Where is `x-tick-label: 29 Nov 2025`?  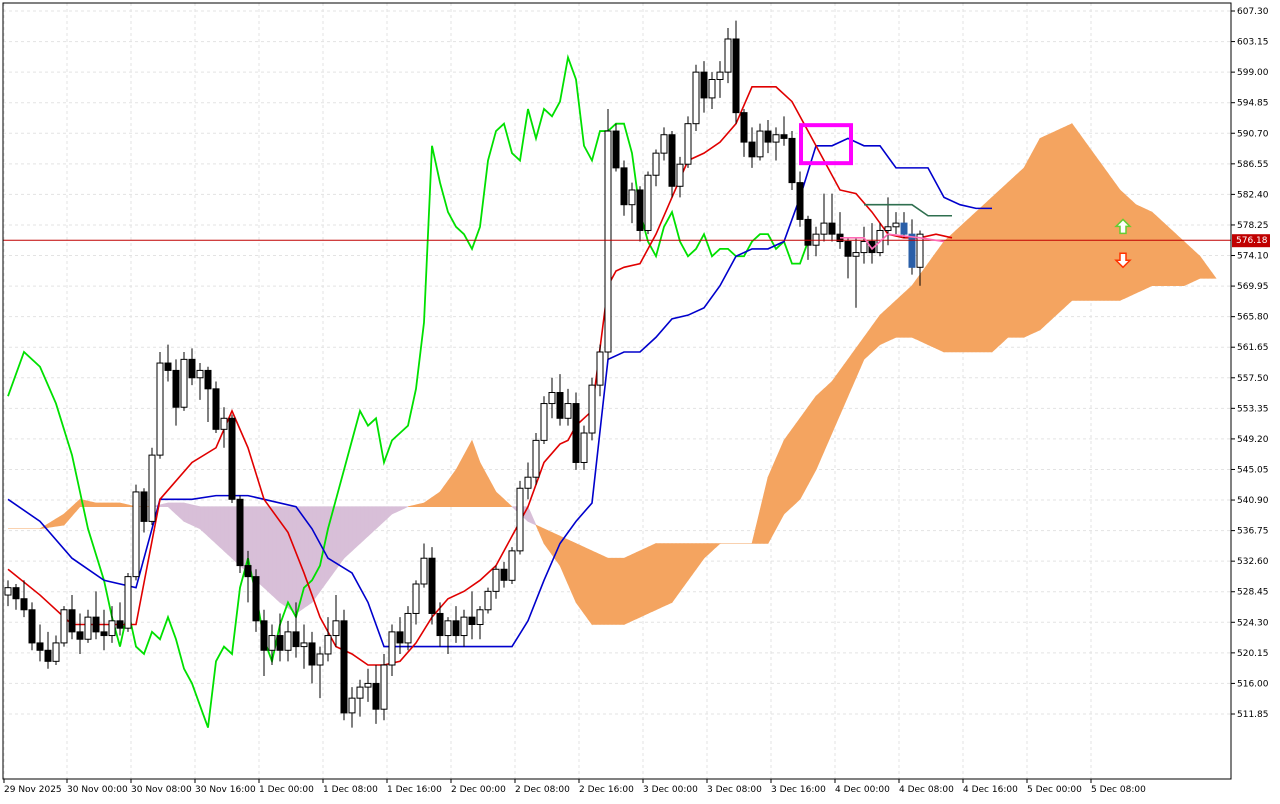
x-tick-label: 29 Nov 2025 is located at coordinates (33, 790).